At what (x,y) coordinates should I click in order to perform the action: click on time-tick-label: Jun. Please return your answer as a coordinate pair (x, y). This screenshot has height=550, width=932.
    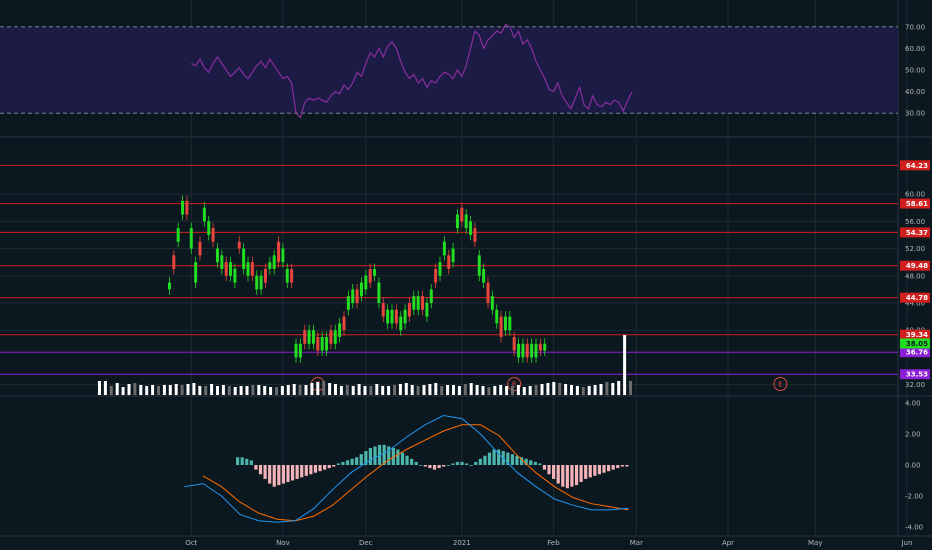
    Looking at the image, I should click on (906, 543).